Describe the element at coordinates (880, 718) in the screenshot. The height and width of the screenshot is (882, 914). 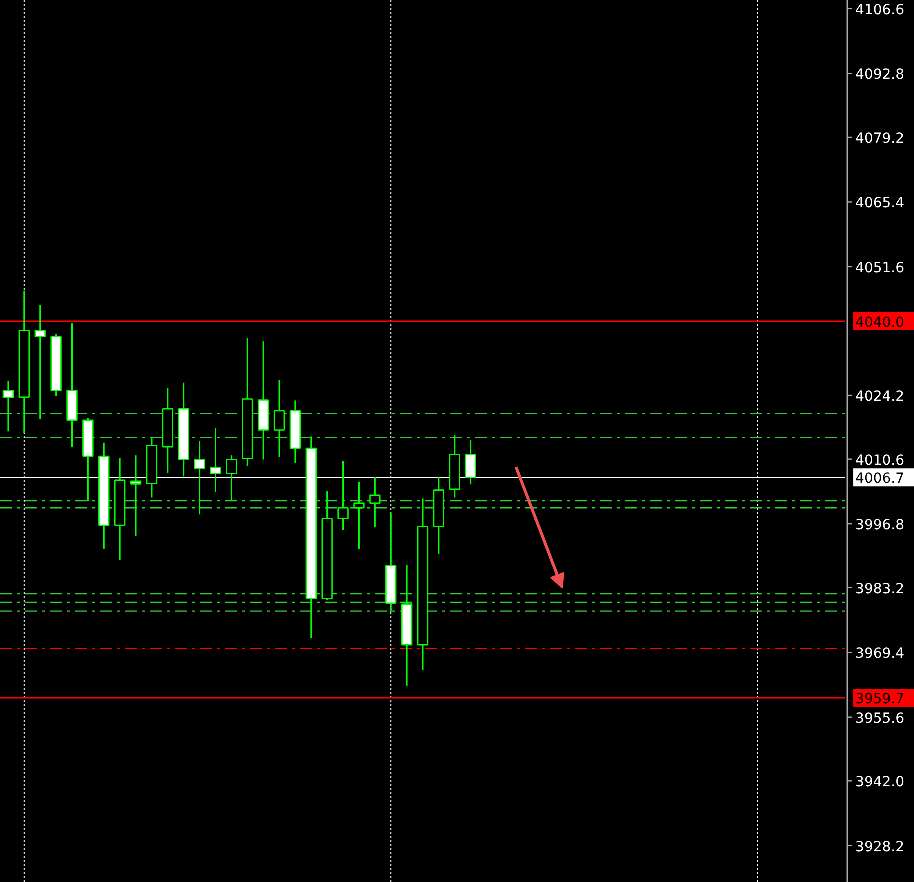
I see `y-tick-label: 3955.6` at that location.